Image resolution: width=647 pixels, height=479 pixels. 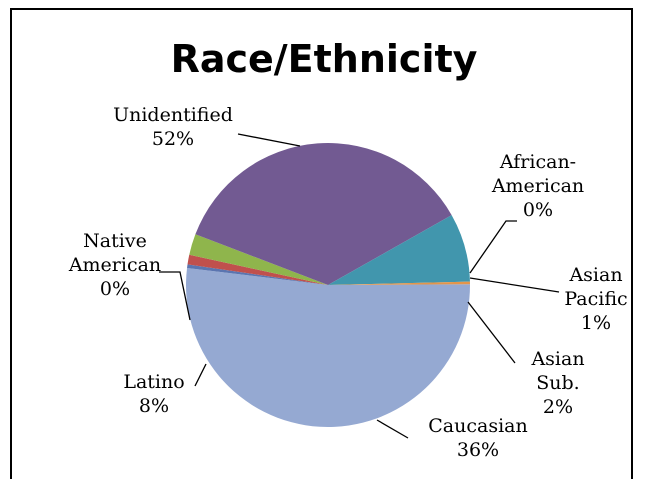 I want to click on pie-slice-caucasian, so click(x=323, y=213).